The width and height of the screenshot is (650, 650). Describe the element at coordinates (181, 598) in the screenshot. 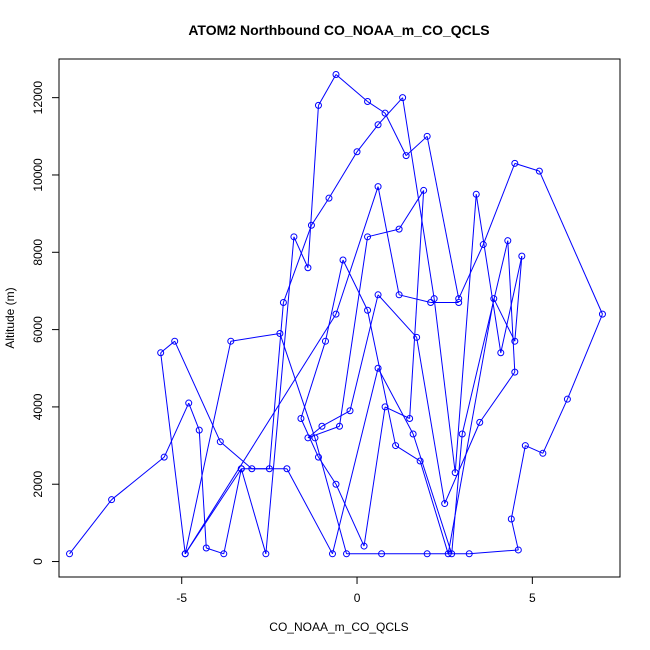

I see `x-tick-label: -5` at that location.